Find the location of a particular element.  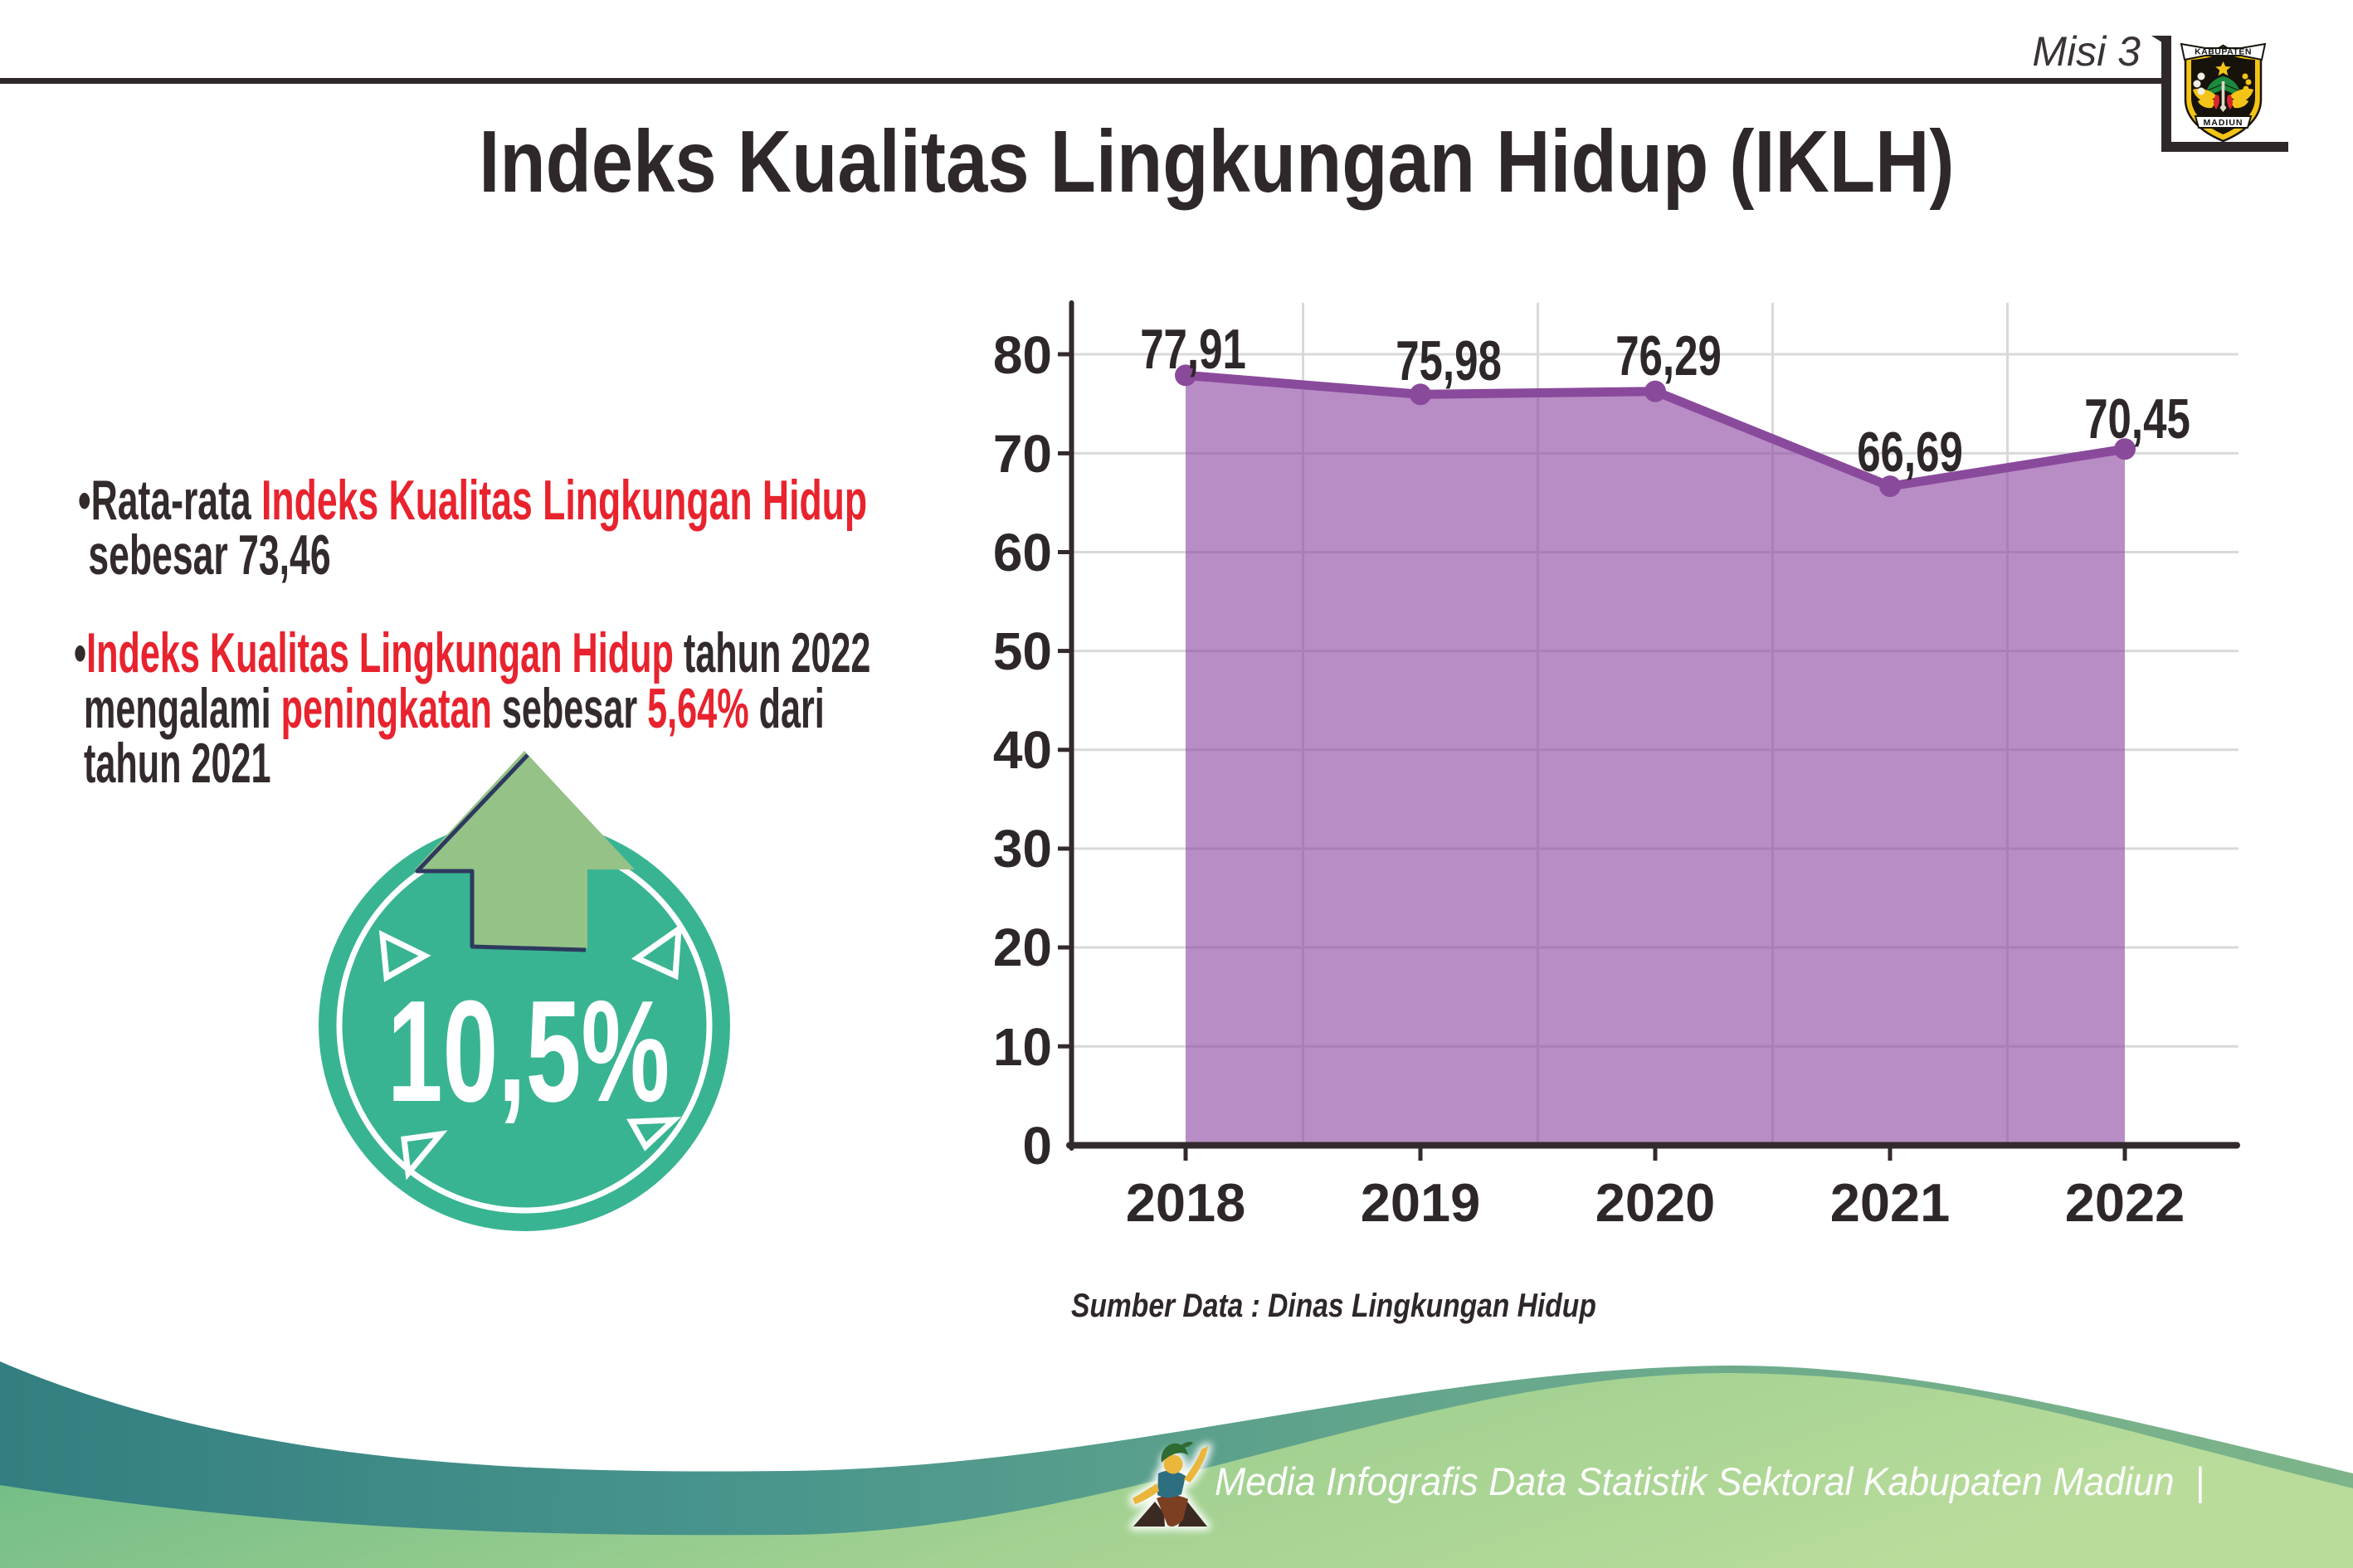

svg-text: 2020 is located at coordinates (1655, 1202).